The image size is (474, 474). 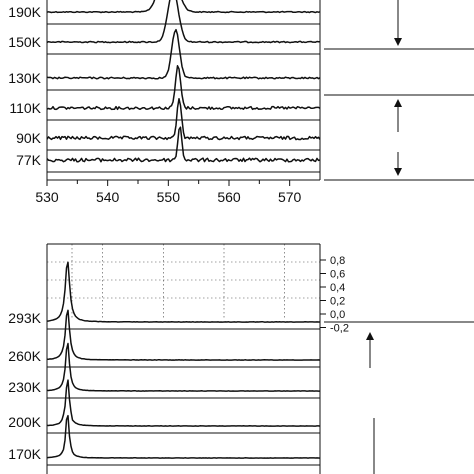 What do you see at coordinates (169, 197) in the screenshot?
I see `panel-a-xtick-label: 550` at bounding box center [169, 197].